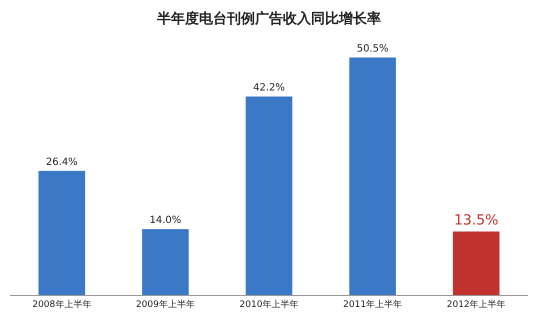  What do you see at coordinates (62, 162) in the screenshot?
I see `data-label: 26.4%` at bounding box center [62, 162].